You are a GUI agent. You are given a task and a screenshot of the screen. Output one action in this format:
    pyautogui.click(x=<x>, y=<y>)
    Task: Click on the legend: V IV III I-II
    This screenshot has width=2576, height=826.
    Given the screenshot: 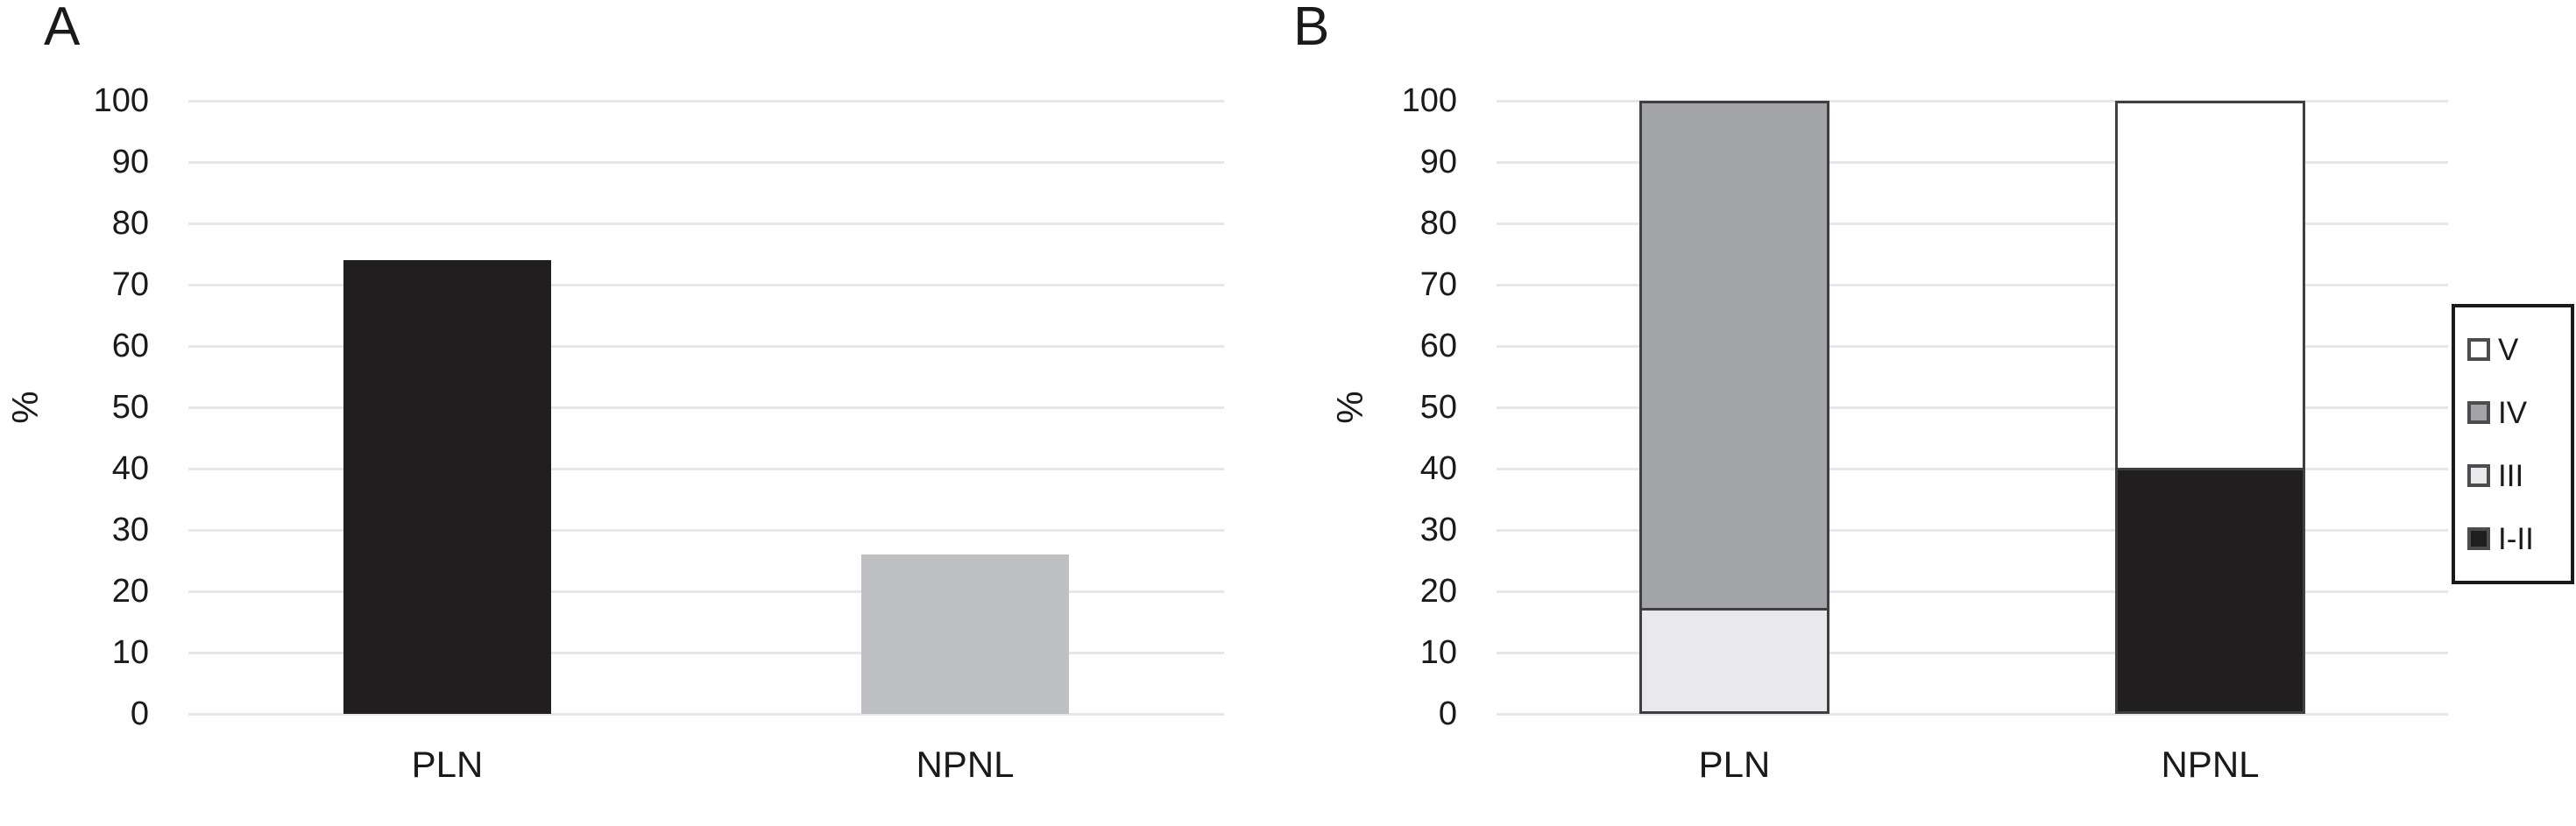 What is the action you would take?
    pyautogui.click(x=2513, y=444)
    